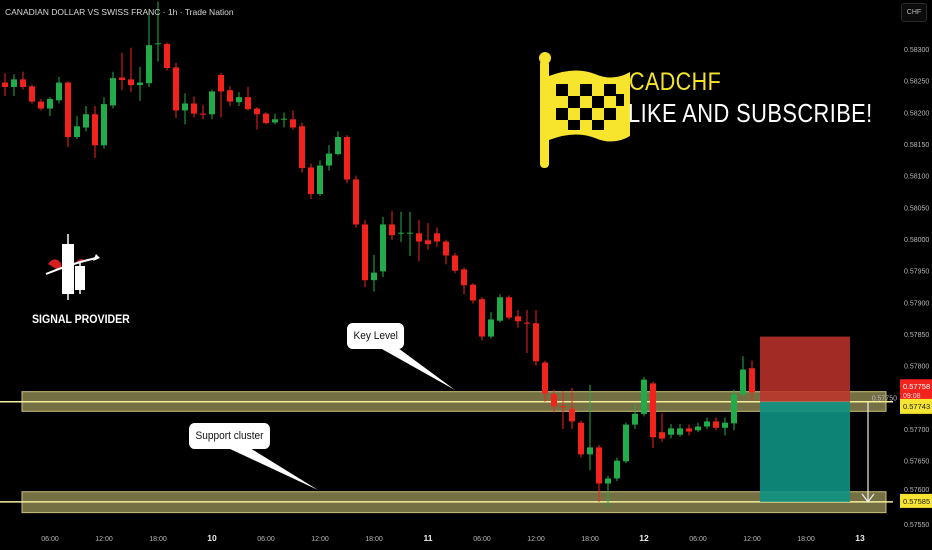 This screenshot has width=932, height=550. Describe the element at coordinates (916, 303) in the screenshot. I see `y-tick-label: 0.57900` at that location.